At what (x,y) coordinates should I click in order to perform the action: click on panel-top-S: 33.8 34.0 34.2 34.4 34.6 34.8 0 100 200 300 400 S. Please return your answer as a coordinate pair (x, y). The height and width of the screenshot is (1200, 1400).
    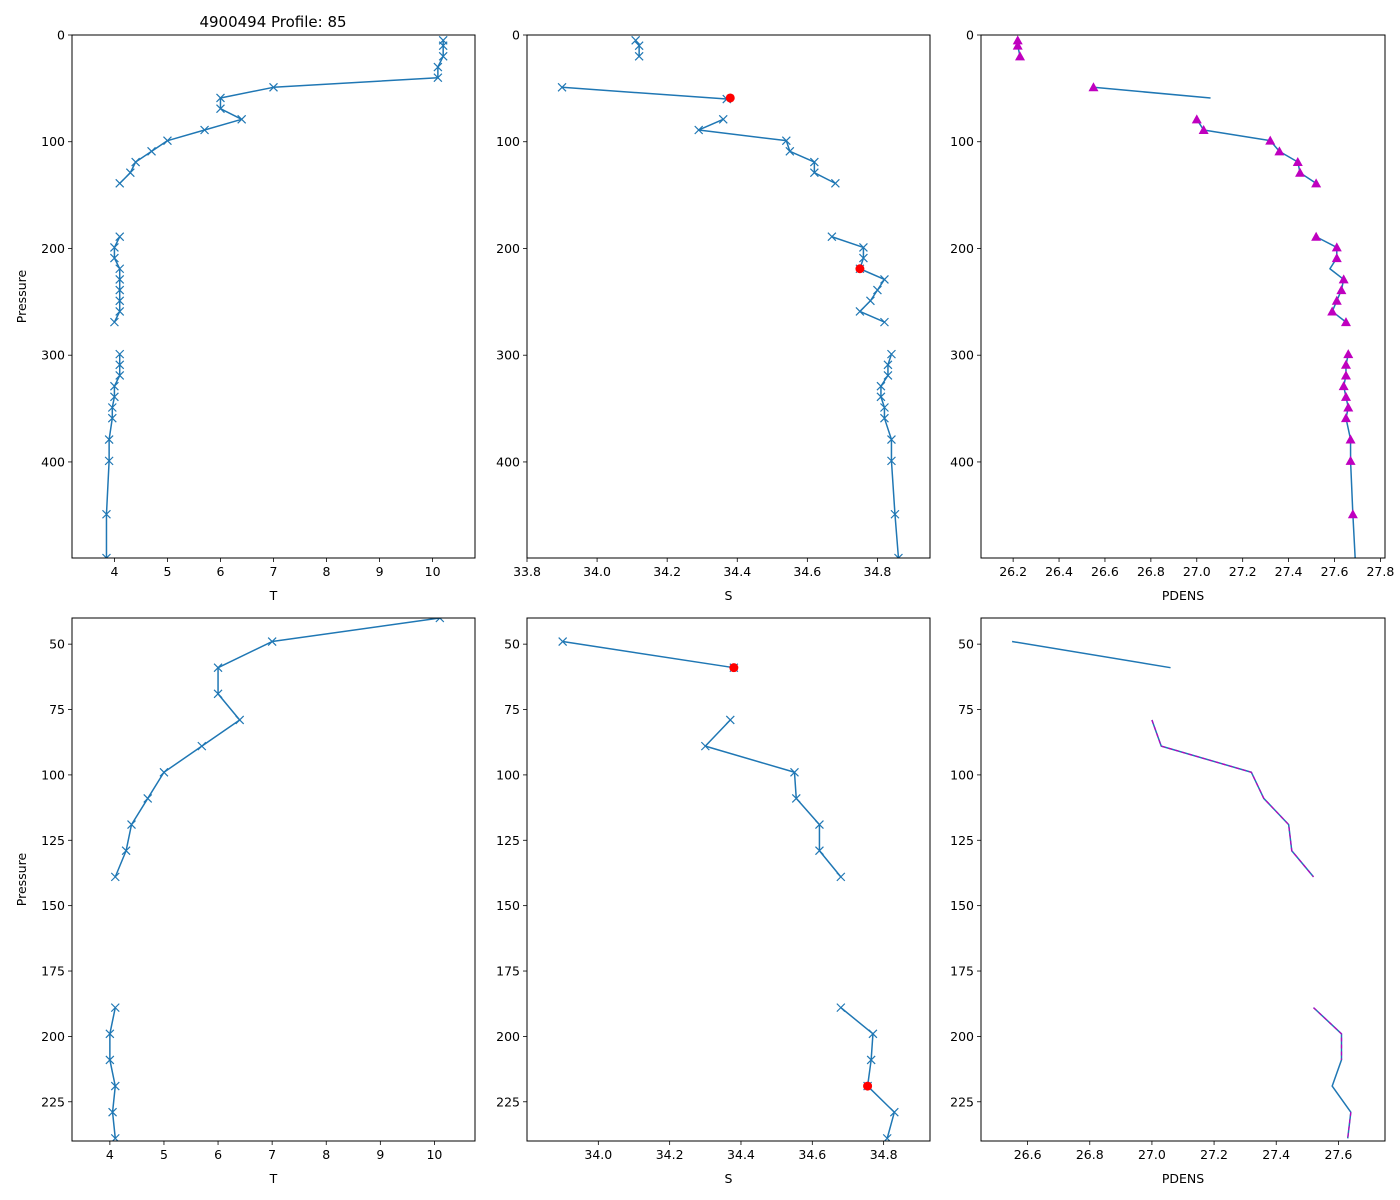
    Looking at the image, I should click on (713, 315).